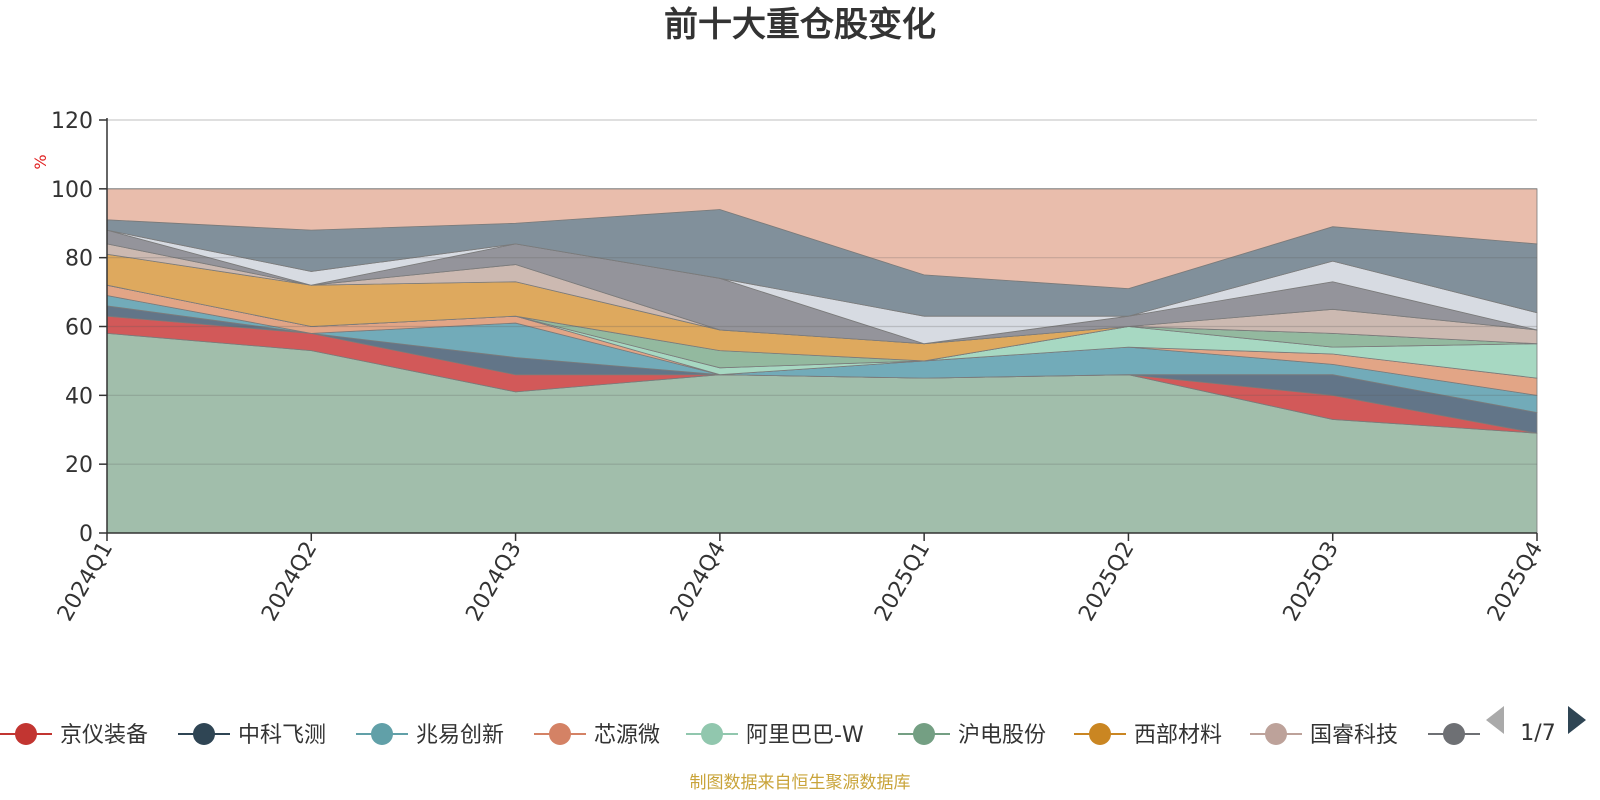  Describe the element at coordinates (800, 25) in the screenshot. I see `chart-title: 前十大重仓股变化` at that location.